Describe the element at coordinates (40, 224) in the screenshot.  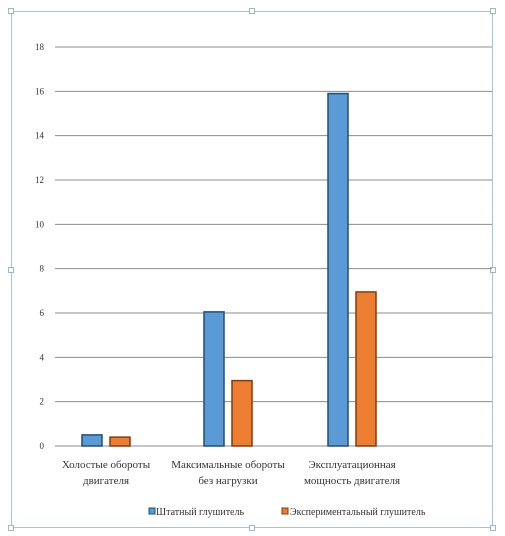
I see `y-tick-label: 10` at that location.